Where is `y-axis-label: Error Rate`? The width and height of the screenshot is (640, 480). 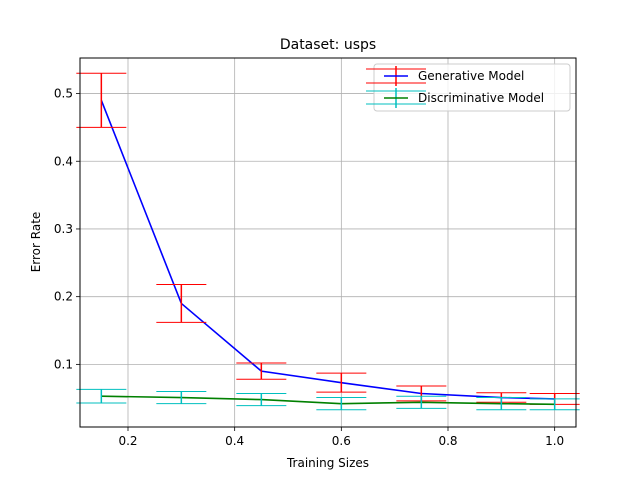
y-axis-label: Error Rate is located at coordinates (36, 242).